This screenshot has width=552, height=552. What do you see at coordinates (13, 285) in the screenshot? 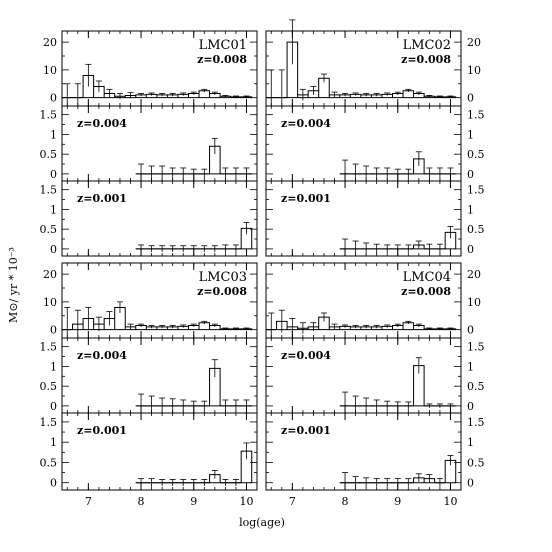
I see `y-axis-label: M⊙/ yr * 10⁻³` at bounding box center [13, 285].